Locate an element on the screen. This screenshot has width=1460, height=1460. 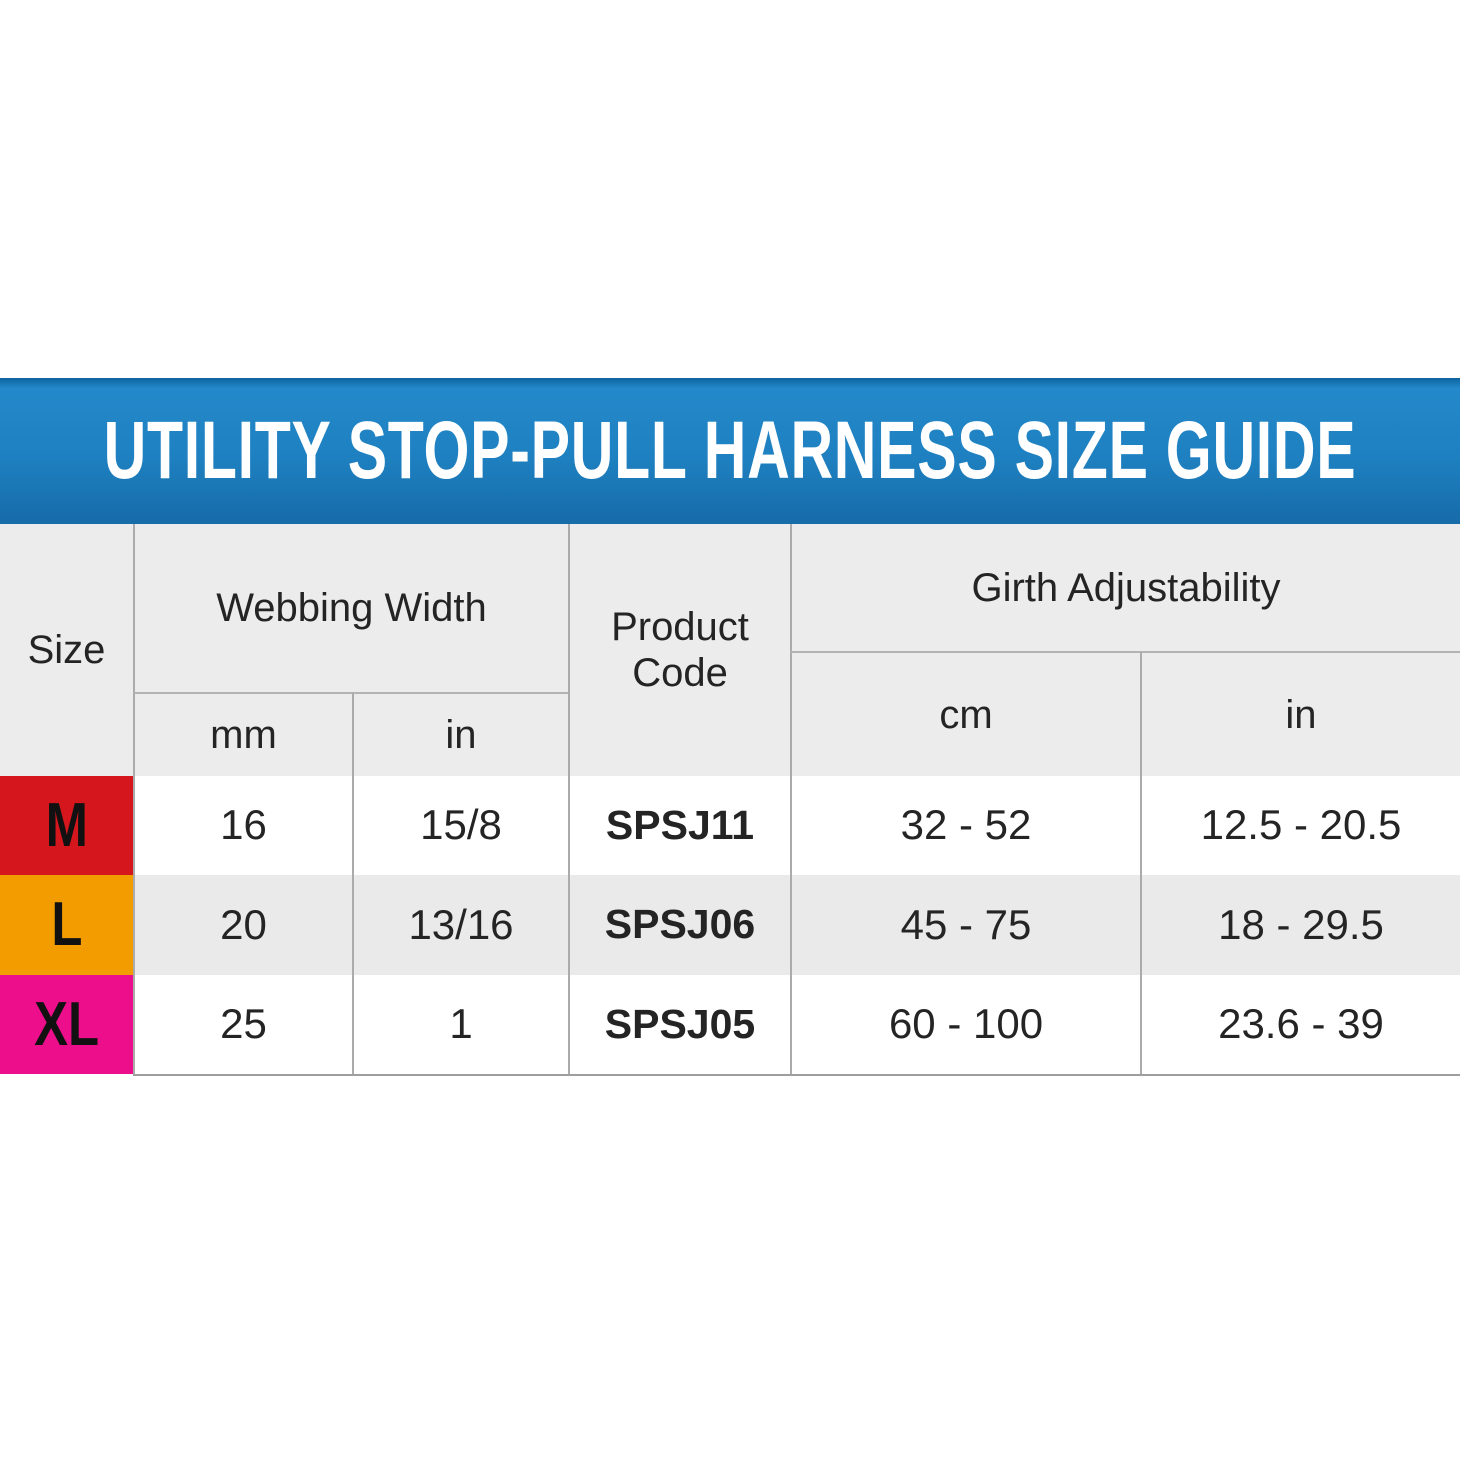
value-xl-girth-in: 23.6 - 39 is located at coordinates (1301, 1024).